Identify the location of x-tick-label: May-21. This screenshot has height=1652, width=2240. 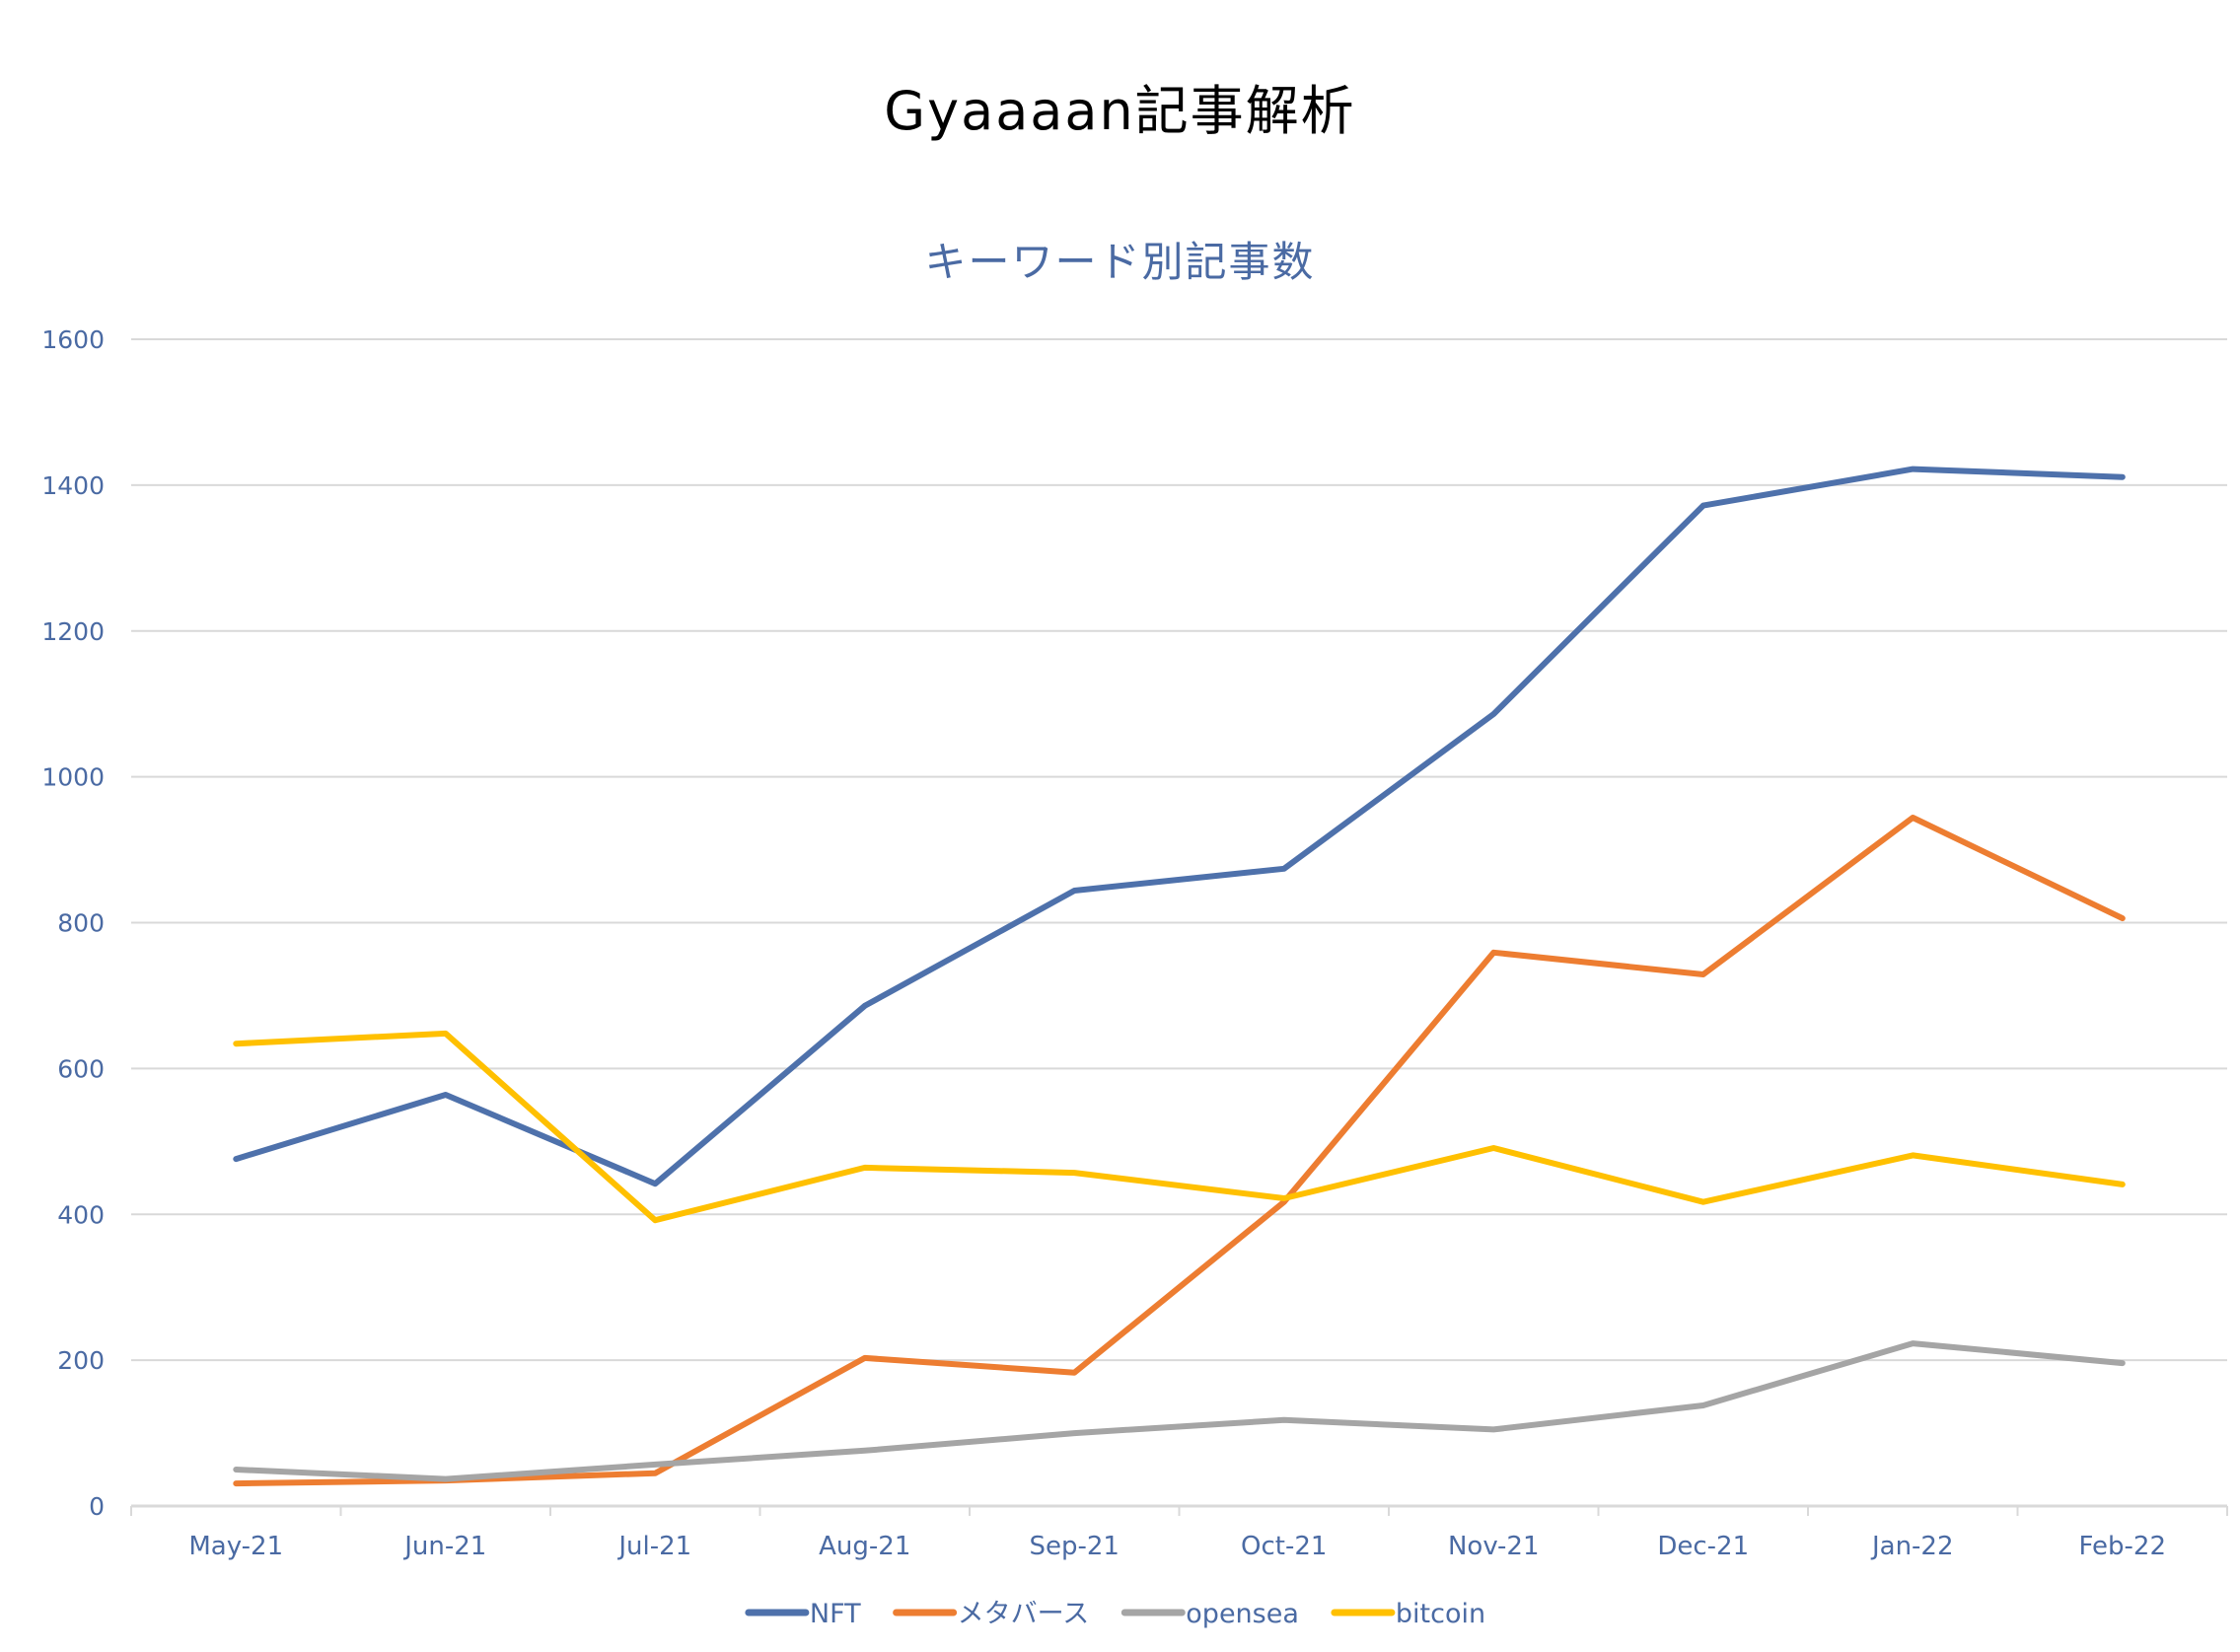
(236, 1547).